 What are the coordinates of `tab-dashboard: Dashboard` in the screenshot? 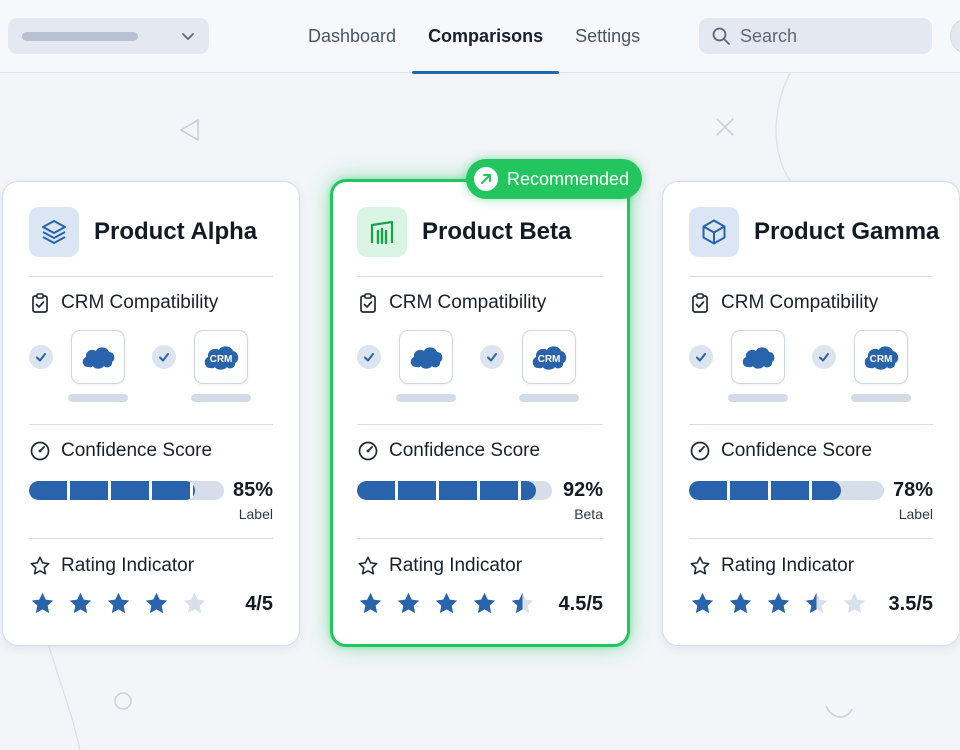 It's located at (352, 36).